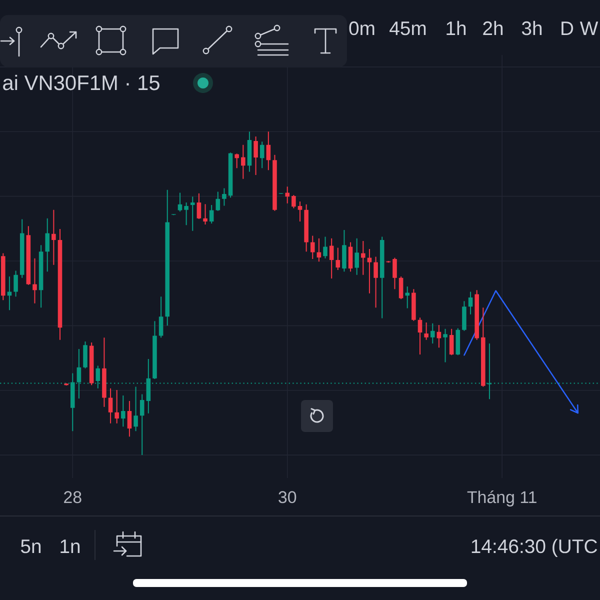 The width and height of the screenshot is (600, 600). Describe the element at coordinates (568, 28) in the screenshot. I see `text: D` at that location.